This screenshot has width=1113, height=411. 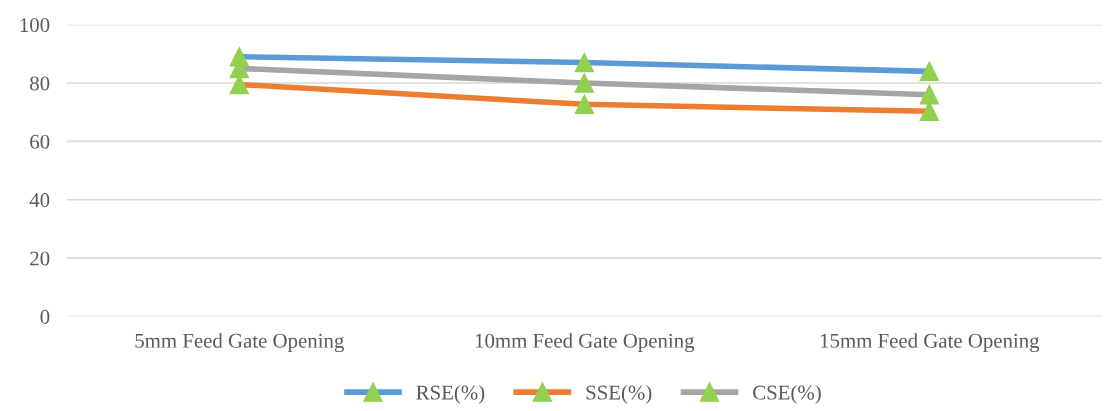 What do you see at coordinates (40, 258) in the screenshot?
I see `y-tick-label: 20` at bounding box center [40, 258].